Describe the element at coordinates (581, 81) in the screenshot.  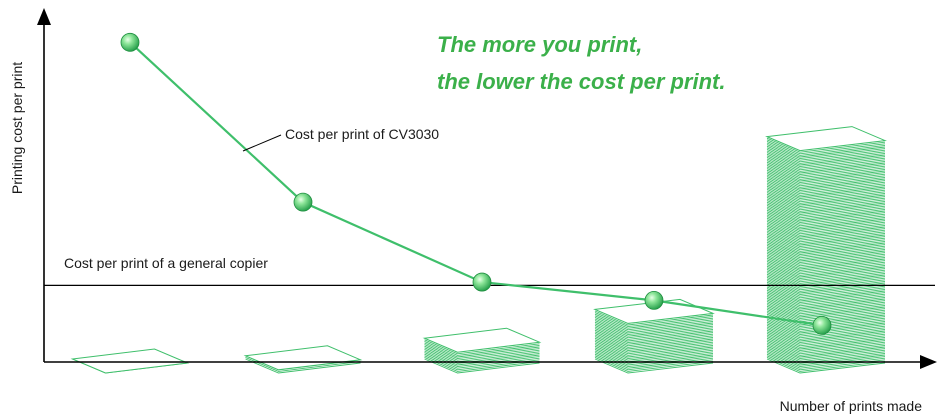
I see `headline-line-2: the lower the cost per print.` at that location.